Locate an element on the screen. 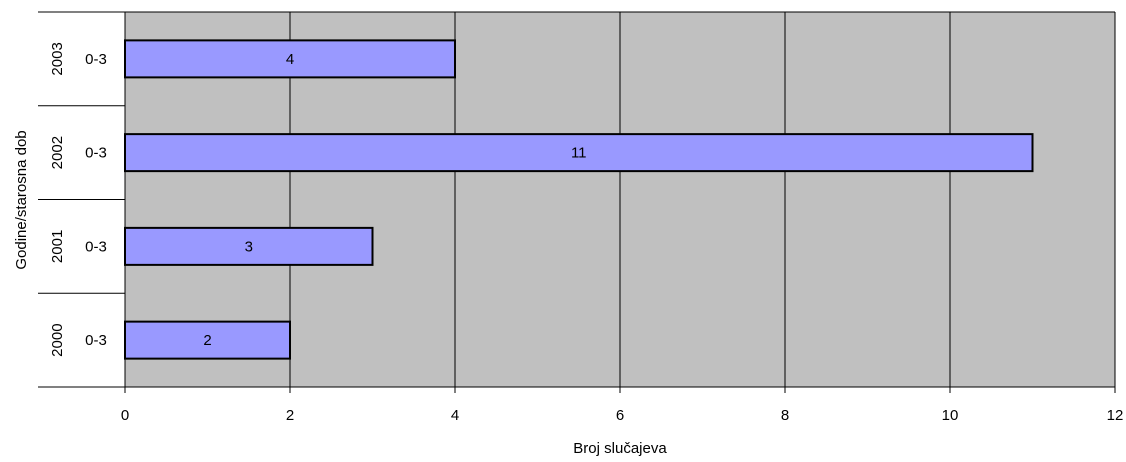 The width and height of the screenshot is (1126, 462). x-tick-label: 10 is located at coordinates (950, 415).